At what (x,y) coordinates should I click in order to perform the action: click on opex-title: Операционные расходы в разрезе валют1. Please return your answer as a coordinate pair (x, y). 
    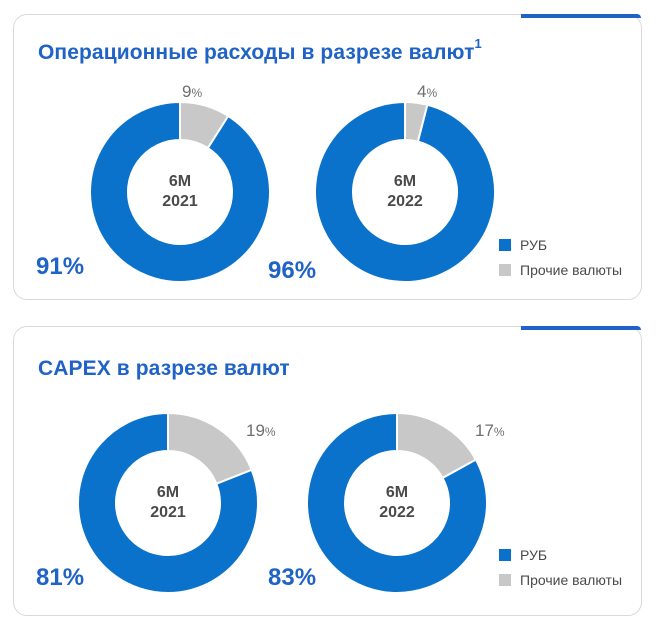
    Looking at the image, I should click on (260, 50).